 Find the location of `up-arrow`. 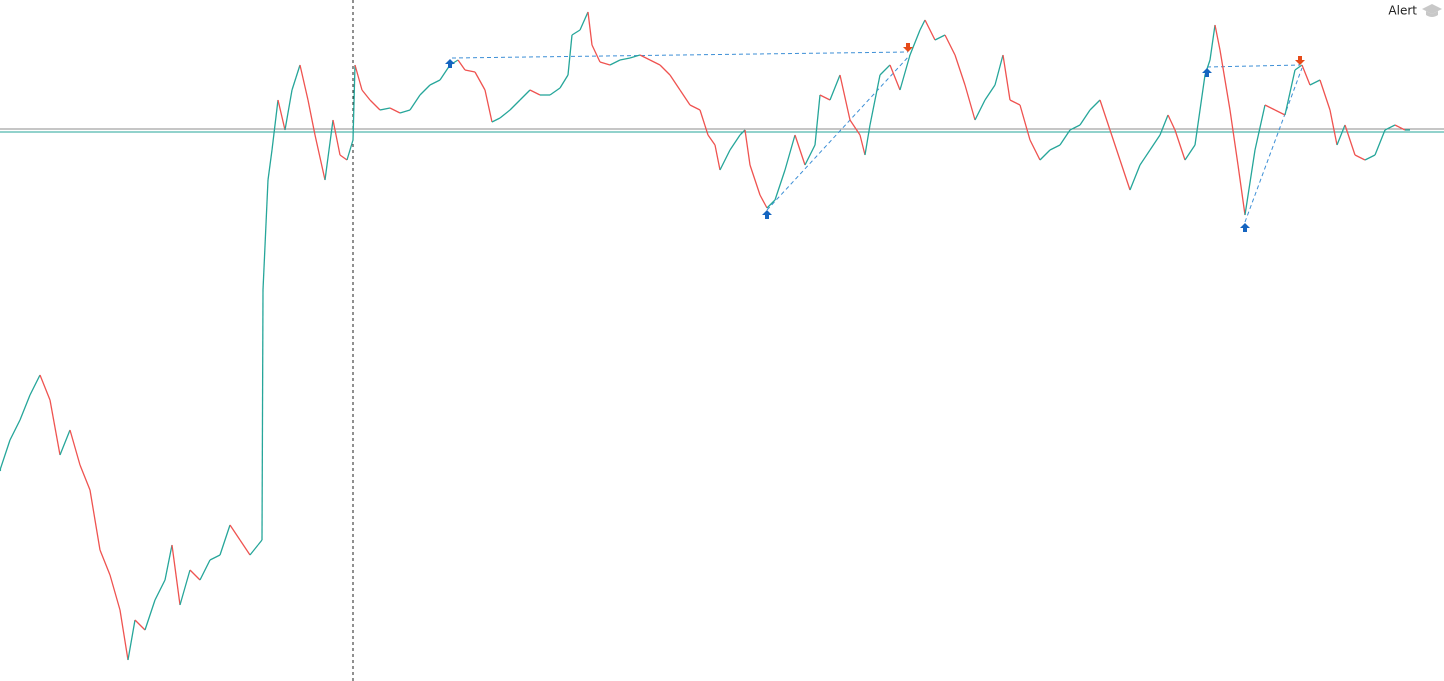

up-arrow is located at coordinates (767, 214).